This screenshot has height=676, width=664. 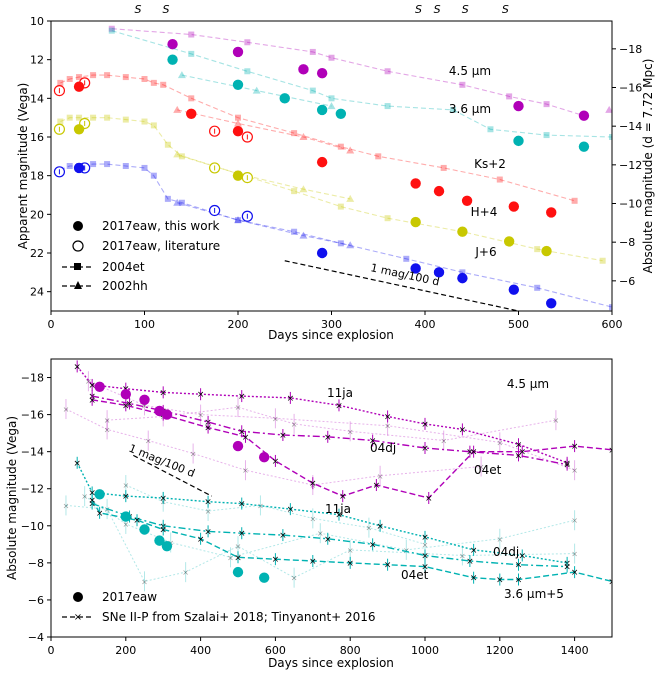 I want to click on legend-marker-cross: ×, so click(x=78, y=617).